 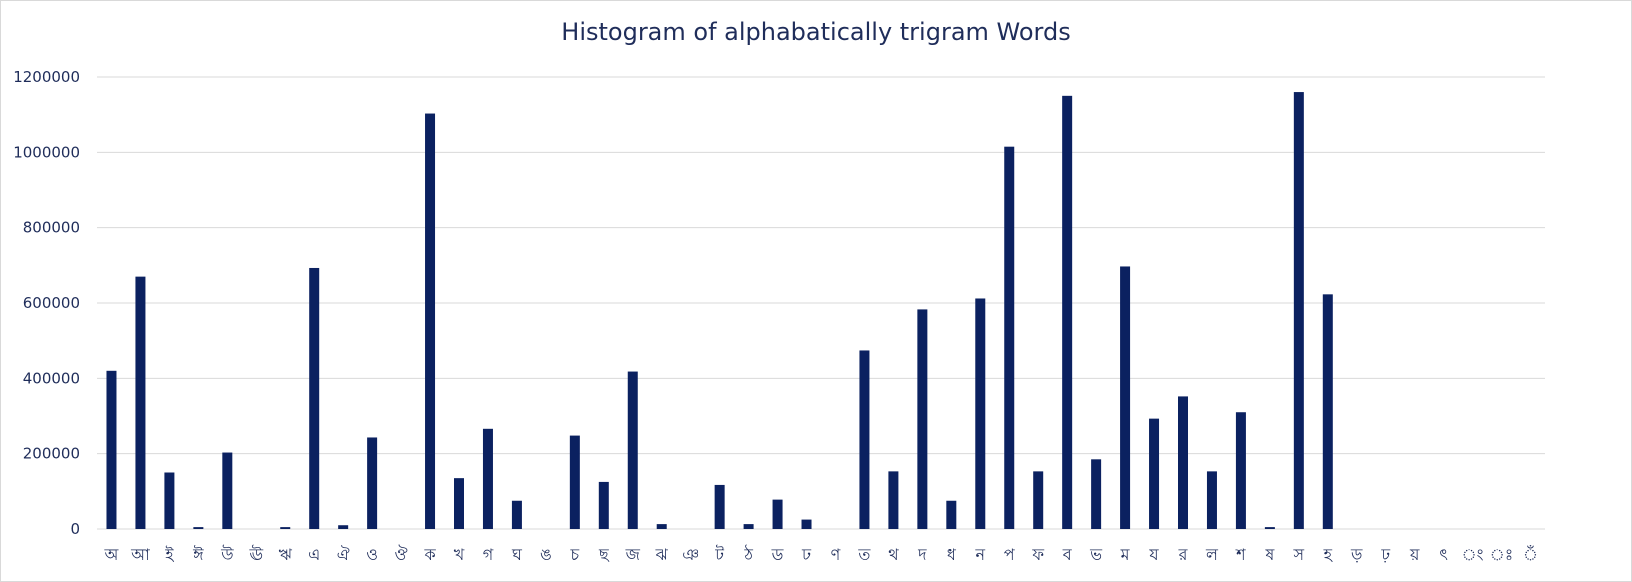 I want to click on x-tick-label: ঁ, so click(x=1530, y=554).